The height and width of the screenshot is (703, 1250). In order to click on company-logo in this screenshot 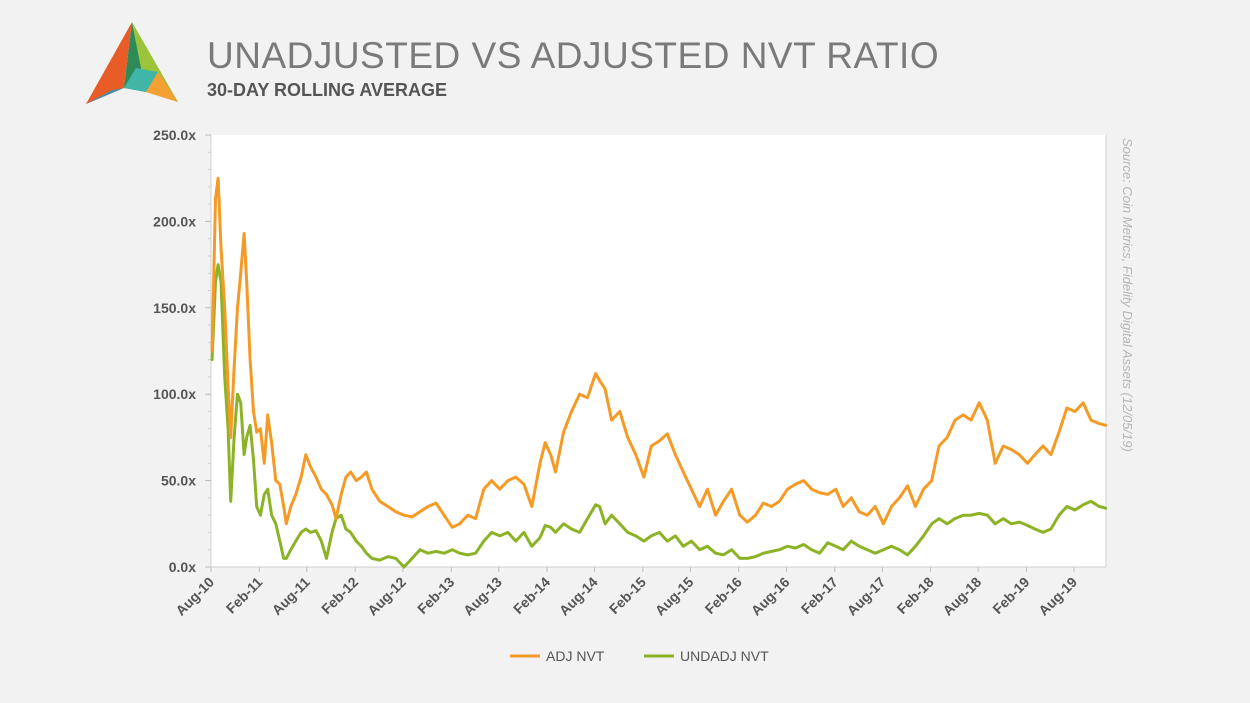, I will do `click(132, 63)`.